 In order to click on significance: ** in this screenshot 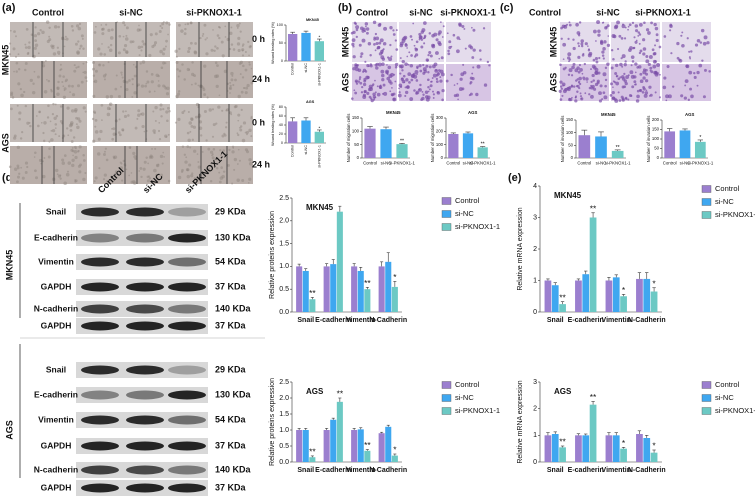, I will do `click(593, 397)`.